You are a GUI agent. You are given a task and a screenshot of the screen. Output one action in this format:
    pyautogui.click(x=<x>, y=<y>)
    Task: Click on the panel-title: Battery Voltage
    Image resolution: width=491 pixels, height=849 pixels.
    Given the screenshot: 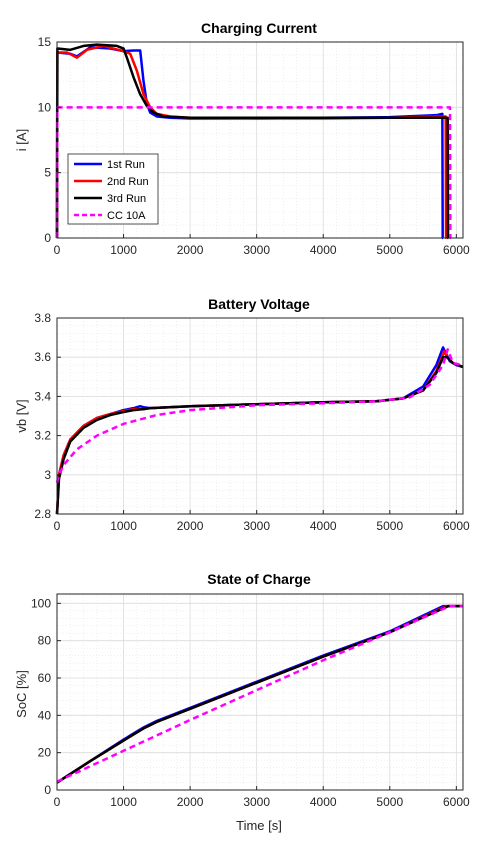 What is the action you would take?
    pyautogui.click(x=259, y=304)
    